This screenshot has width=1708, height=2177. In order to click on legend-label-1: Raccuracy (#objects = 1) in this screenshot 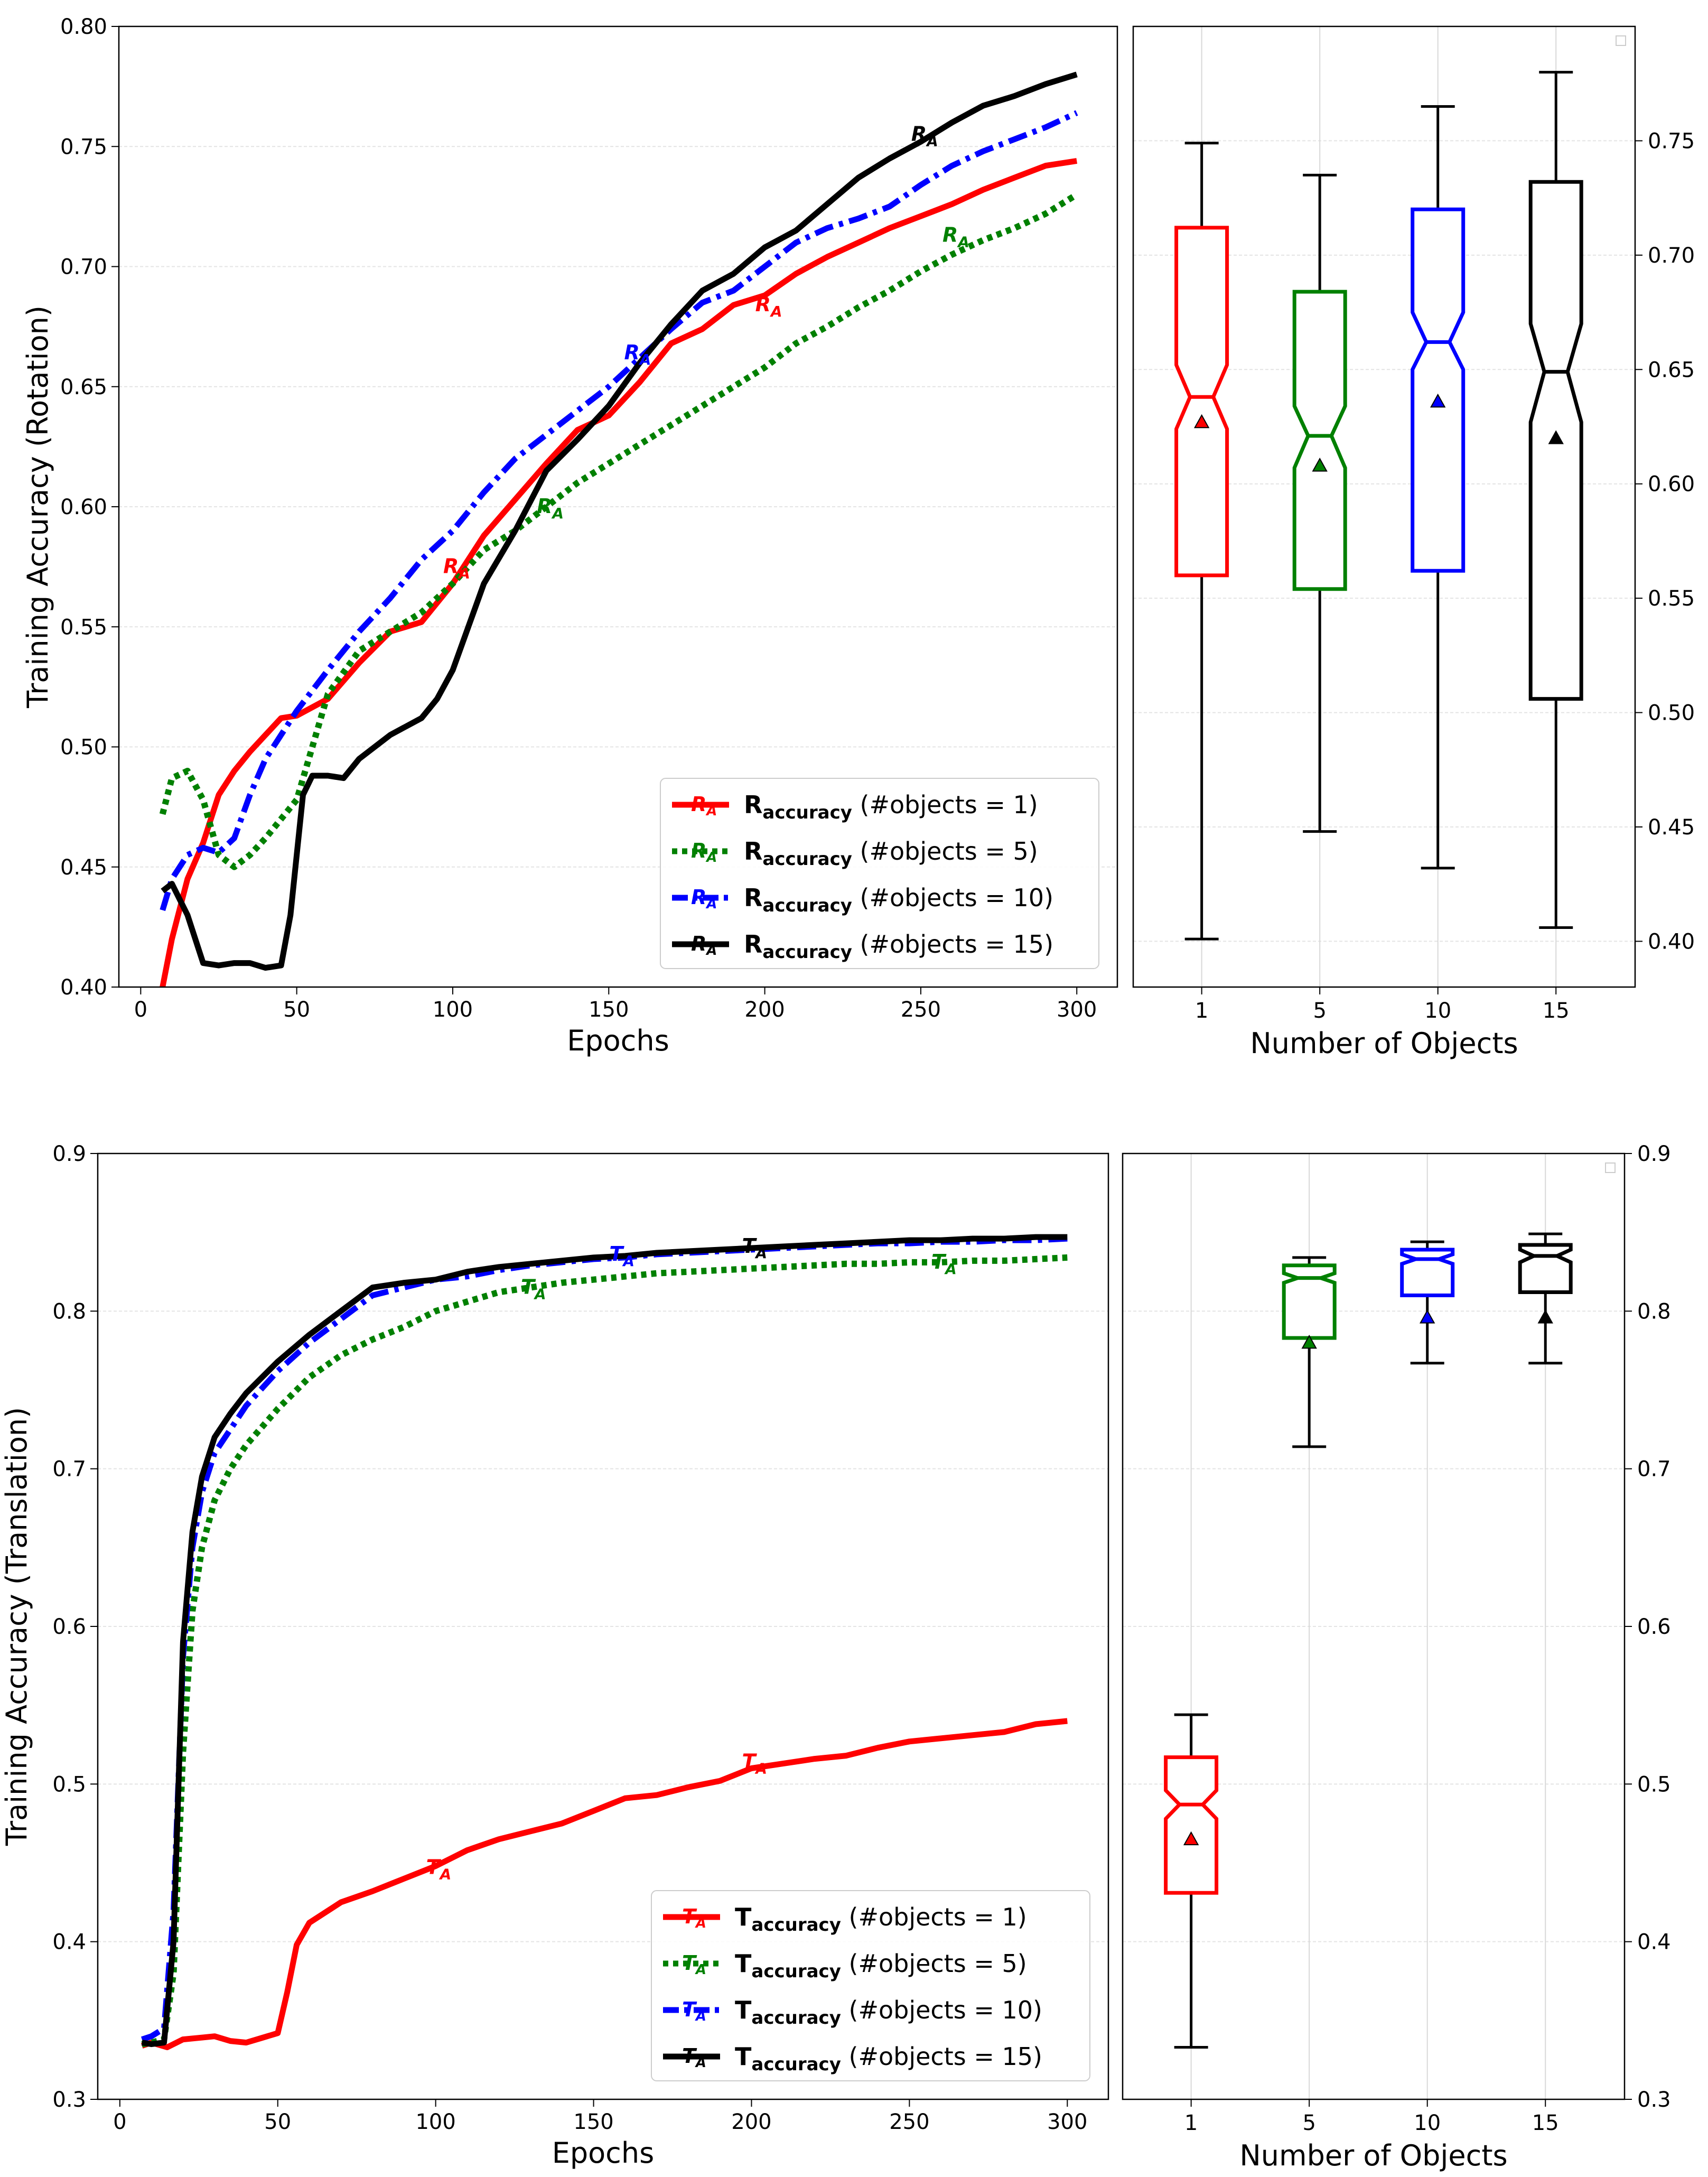, I will do `click(891, 806)`.